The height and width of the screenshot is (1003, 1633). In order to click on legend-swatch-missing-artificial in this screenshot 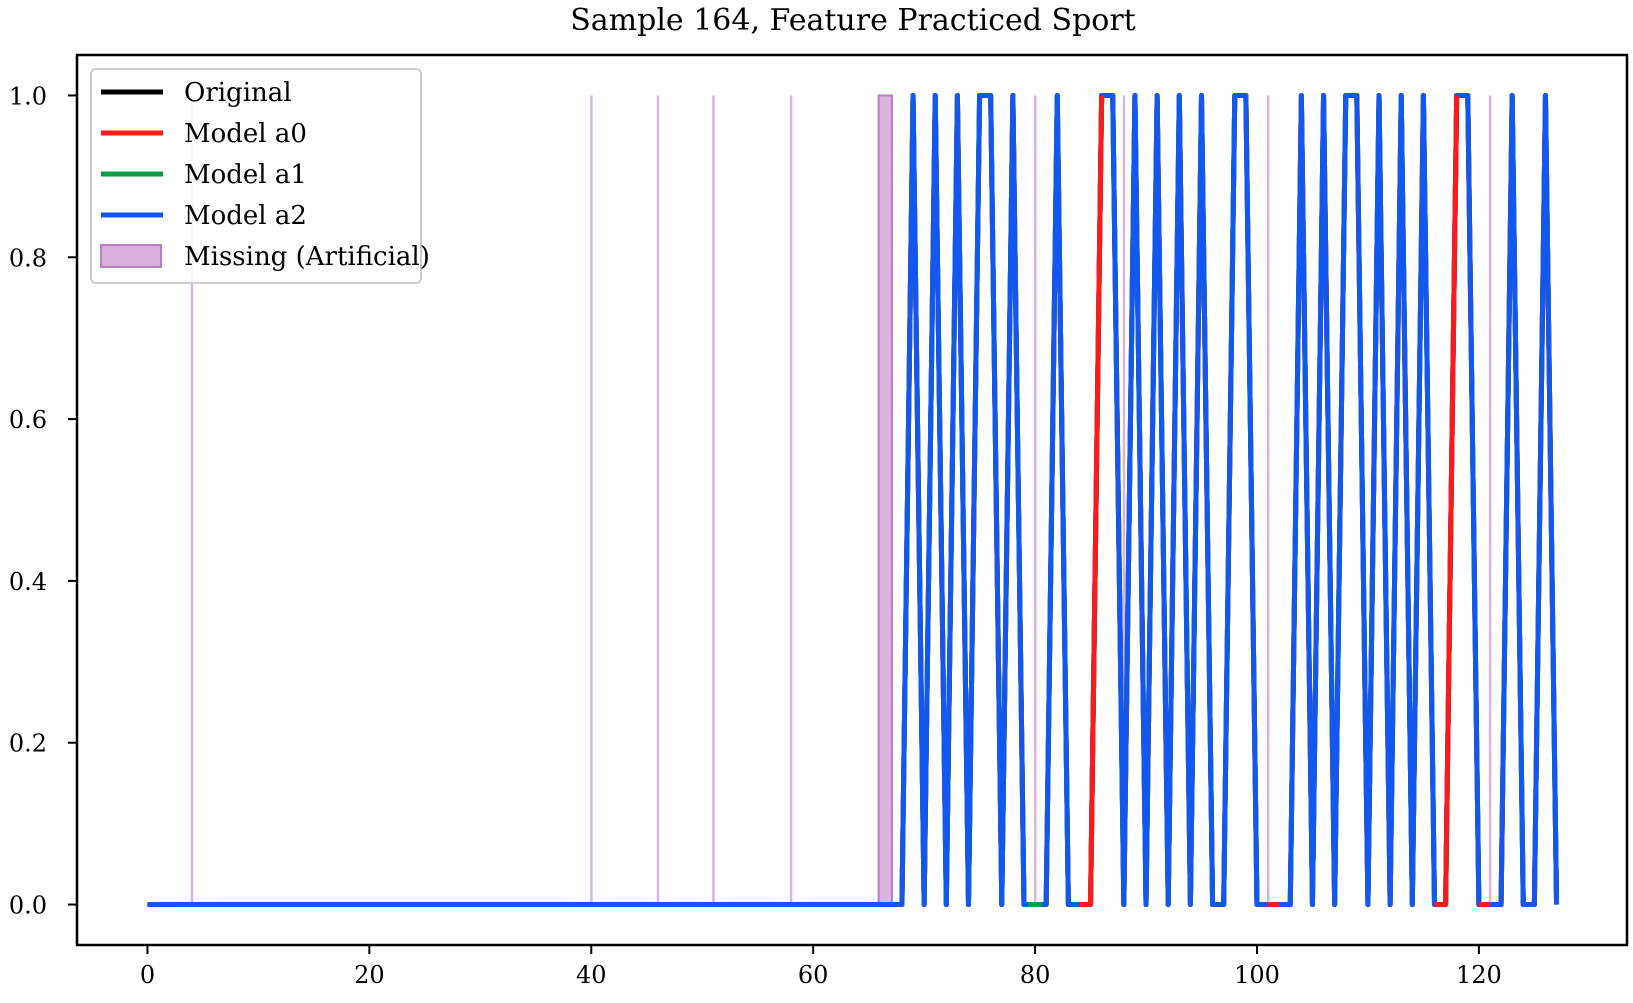, I will do `click(131, 256)`.